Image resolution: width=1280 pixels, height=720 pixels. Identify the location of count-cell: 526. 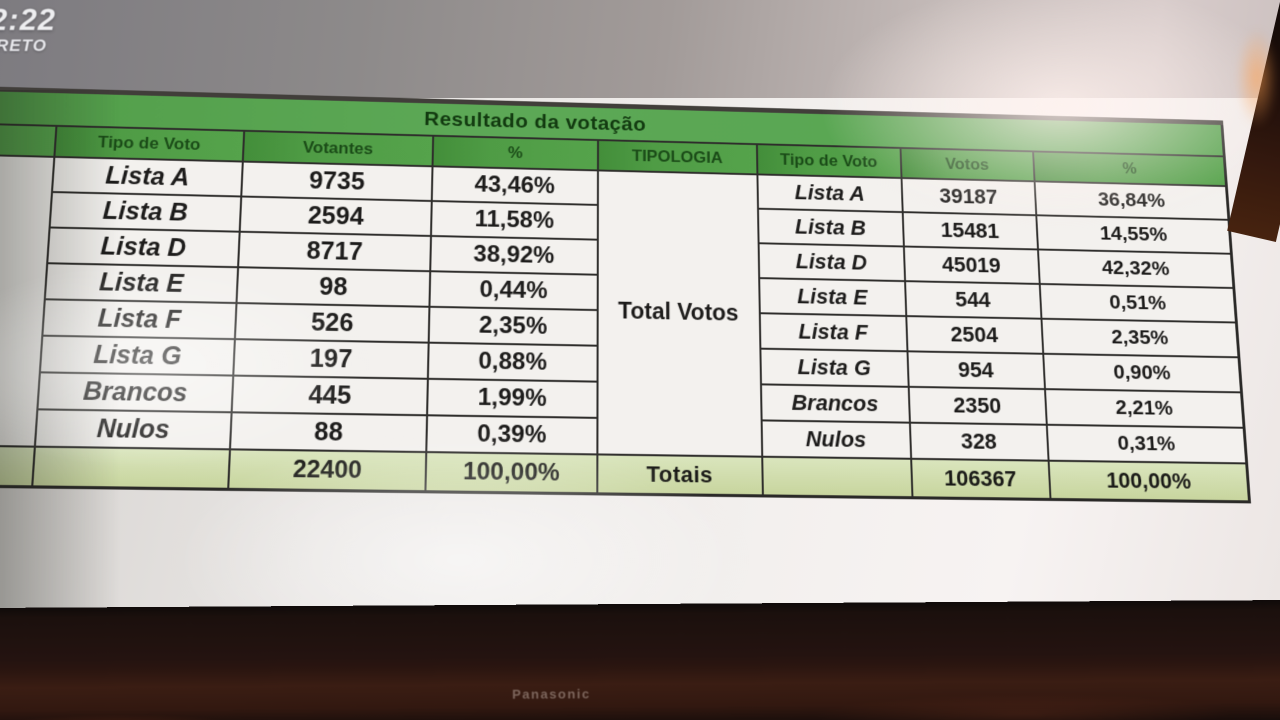
(331, 323).